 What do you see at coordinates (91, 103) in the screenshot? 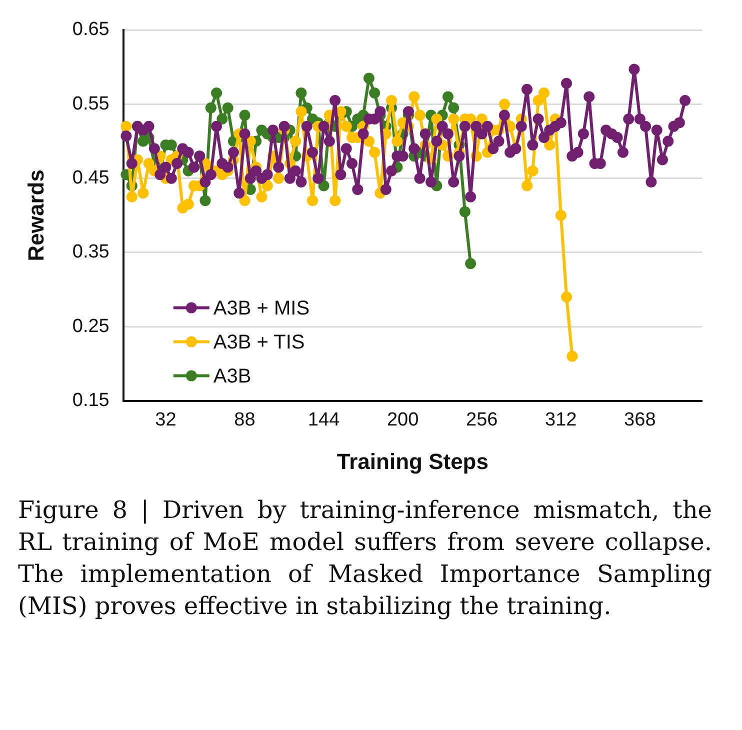
I see `y-tick-label: 0.55` at bounding box center [91, 103].